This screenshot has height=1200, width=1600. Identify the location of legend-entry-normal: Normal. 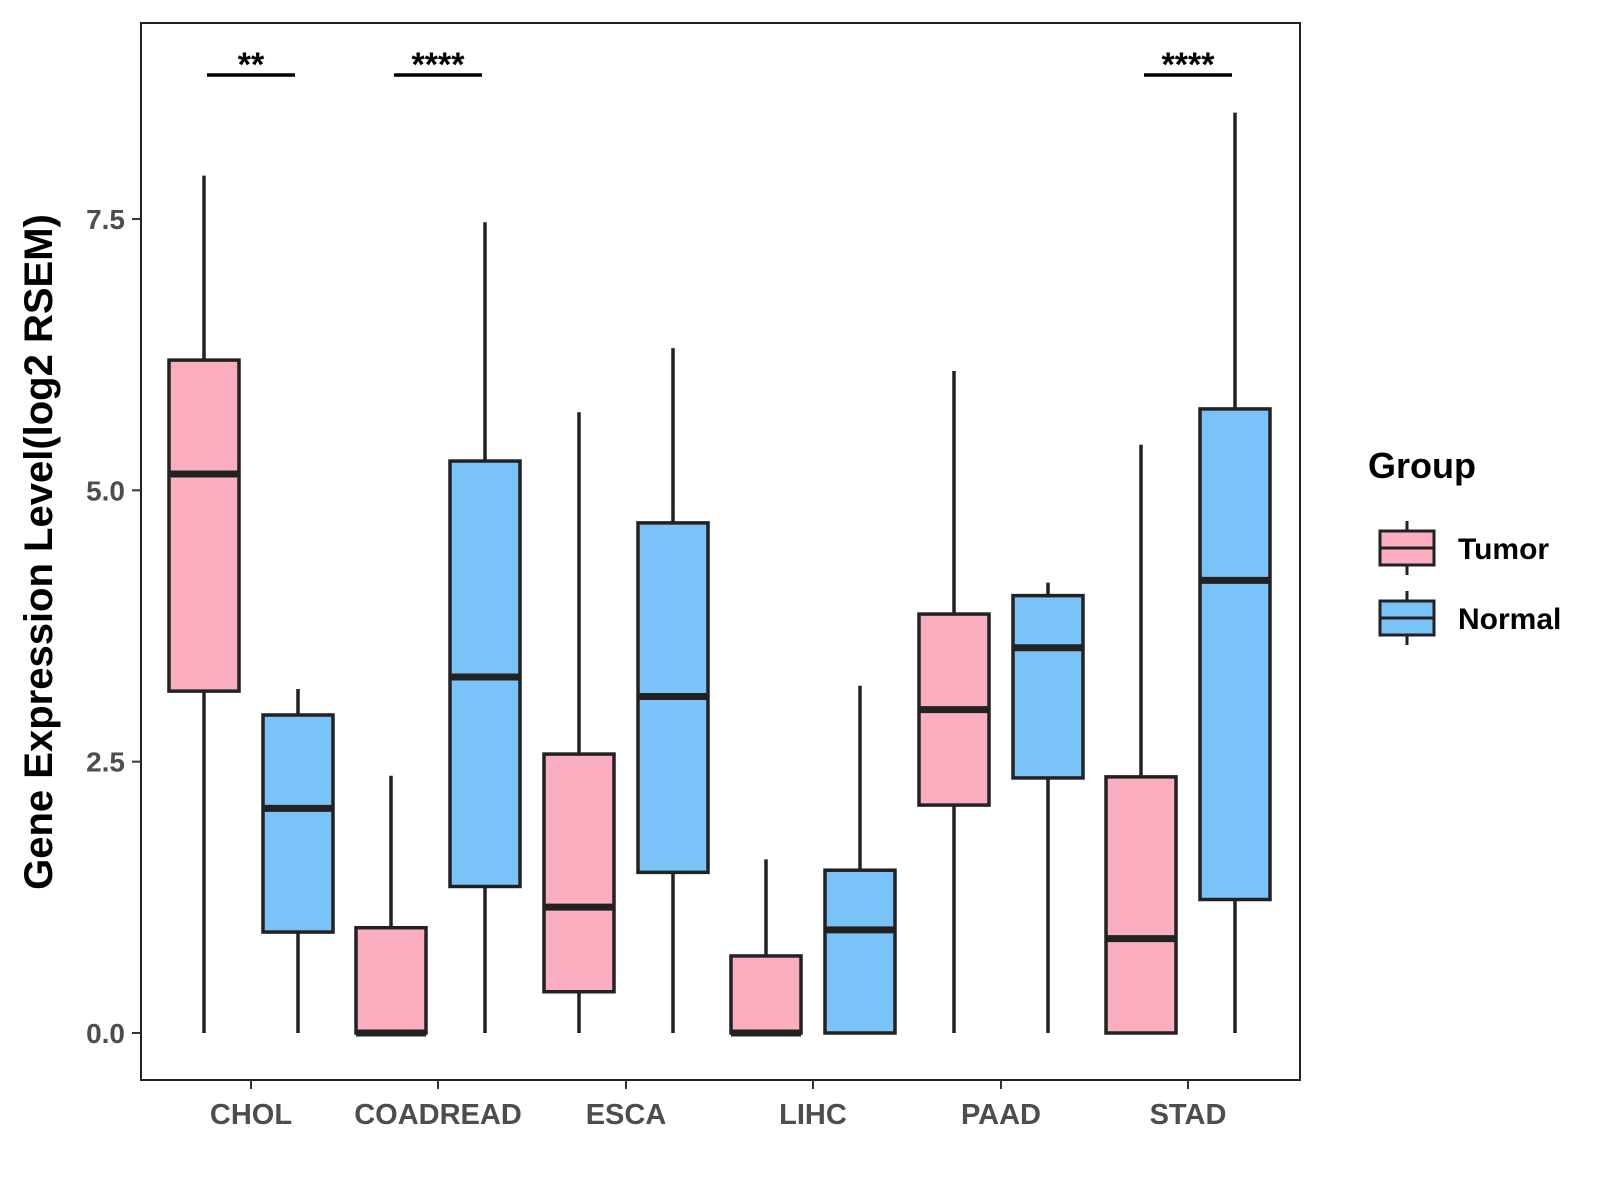
(1469, 618).